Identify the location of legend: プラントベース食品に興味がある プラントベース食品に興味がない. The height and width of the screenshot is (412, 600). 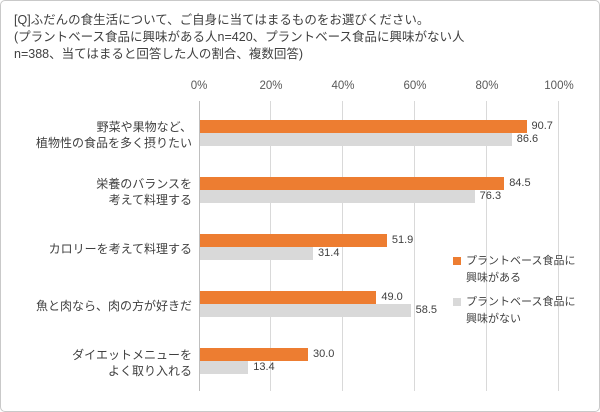
(517, 294).